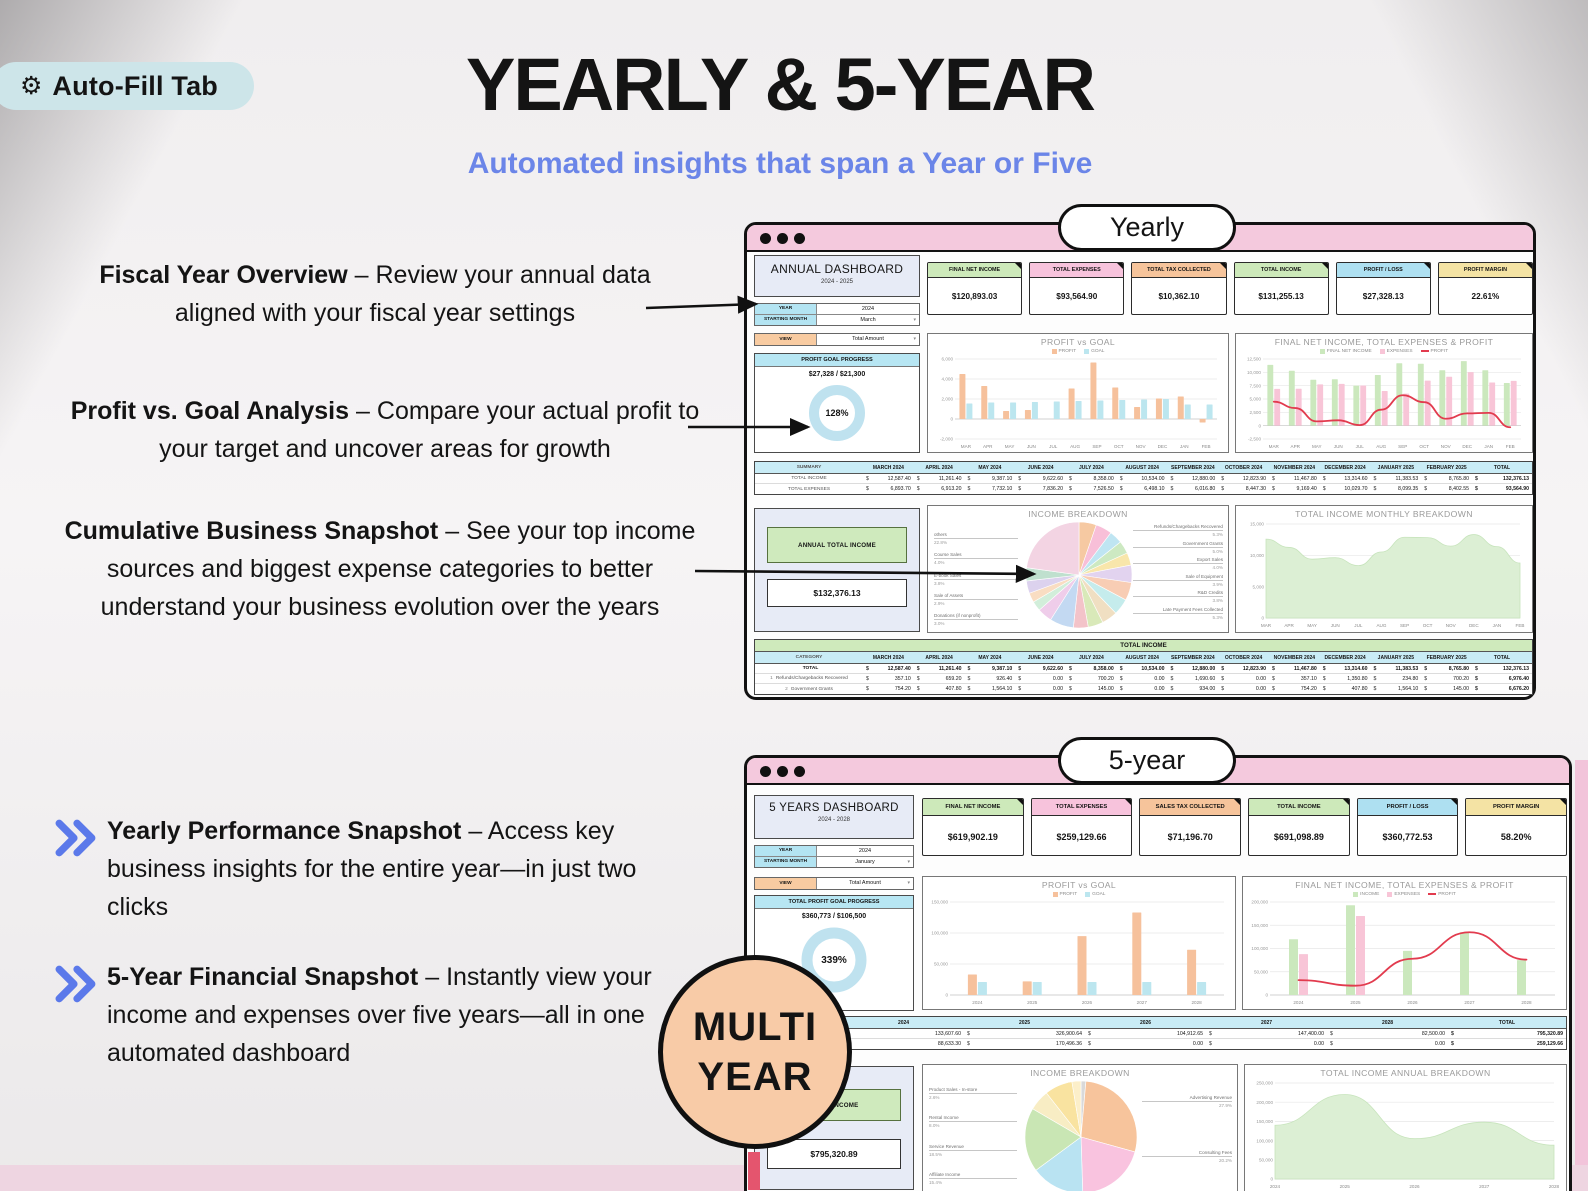  I want to click on annotation-heading: Yearly Performance Snapshot, so click(284, 831).